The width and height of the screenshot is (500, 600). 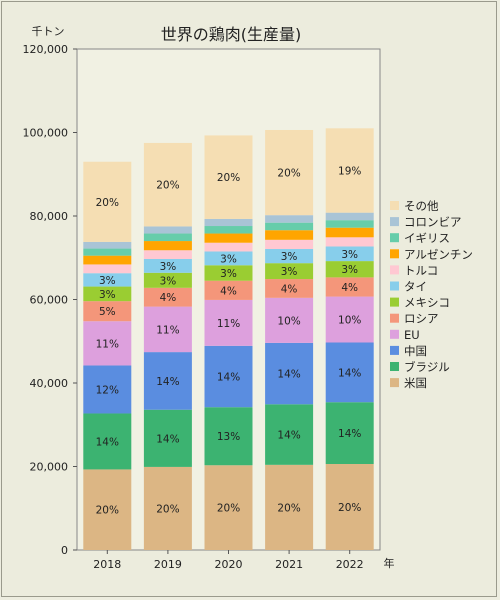 I want to click on data-label: 10%, so click(x=349, y=321).